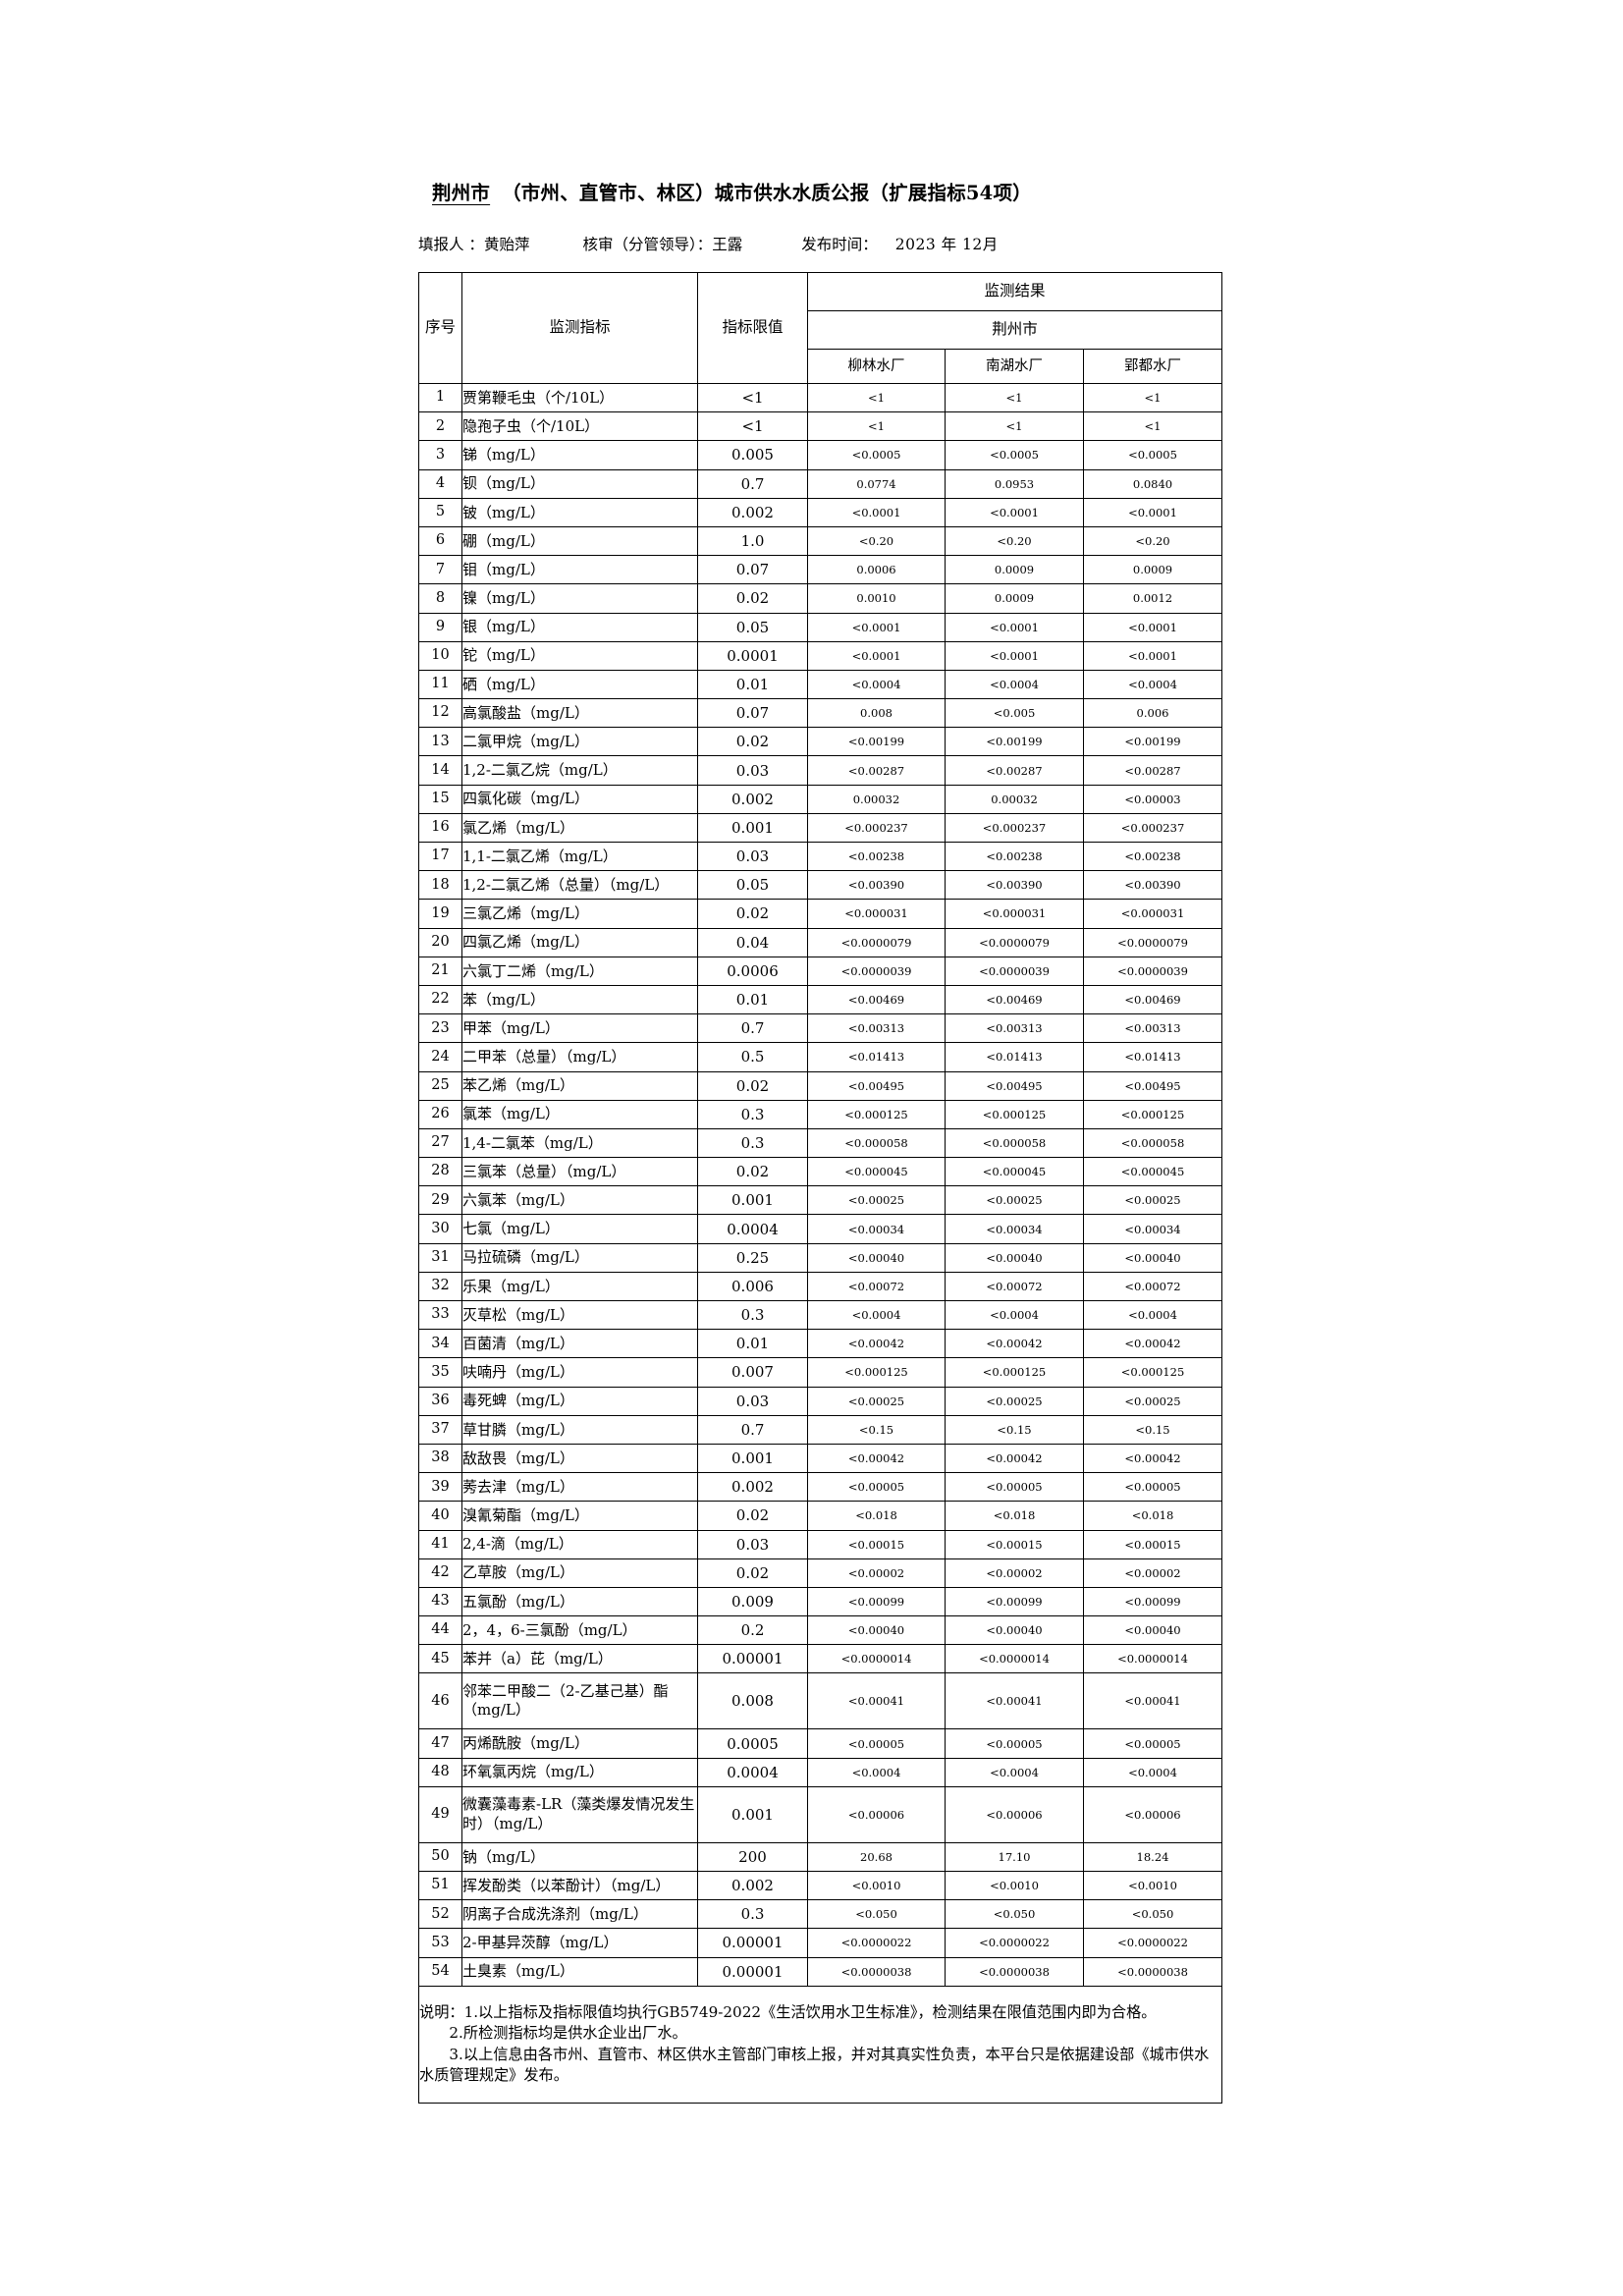 This screenshot has width=1623, height=2296. I want to click on row-indicator: 铍（mg/L）, so click(580, 512).